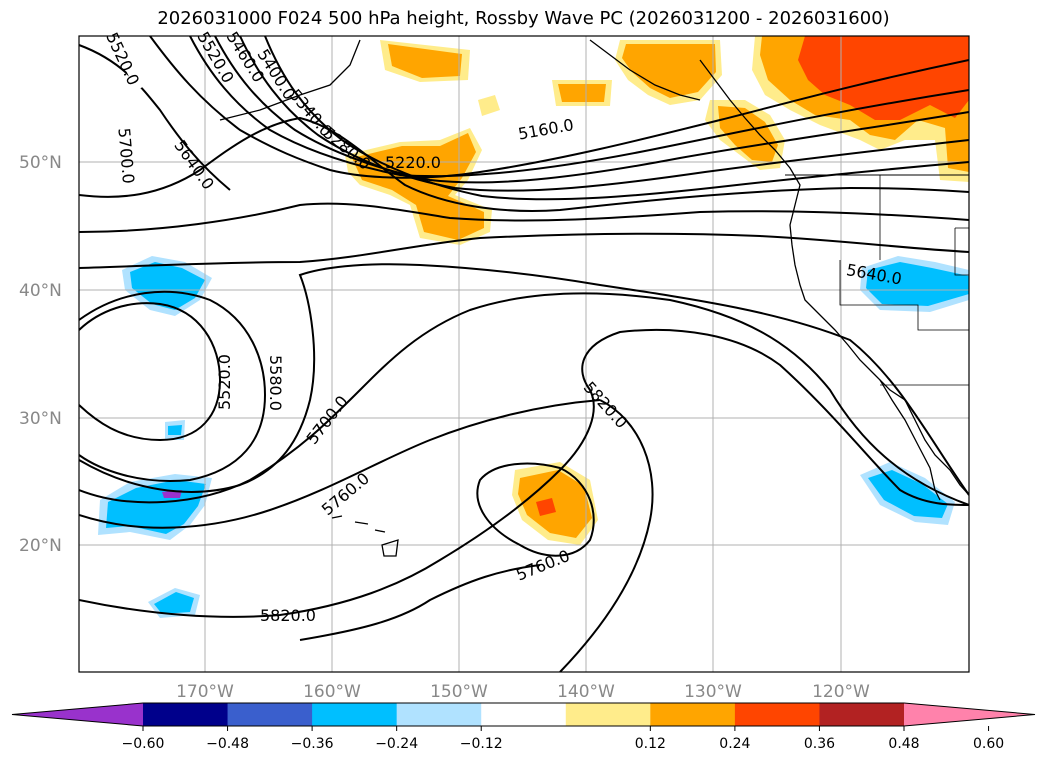 Image resolution: width=1047 pixels, height=765 pixels. Describe the element at coordinates (40, 163) in the screenshot. I see `lat-label: 50°N` at that location.